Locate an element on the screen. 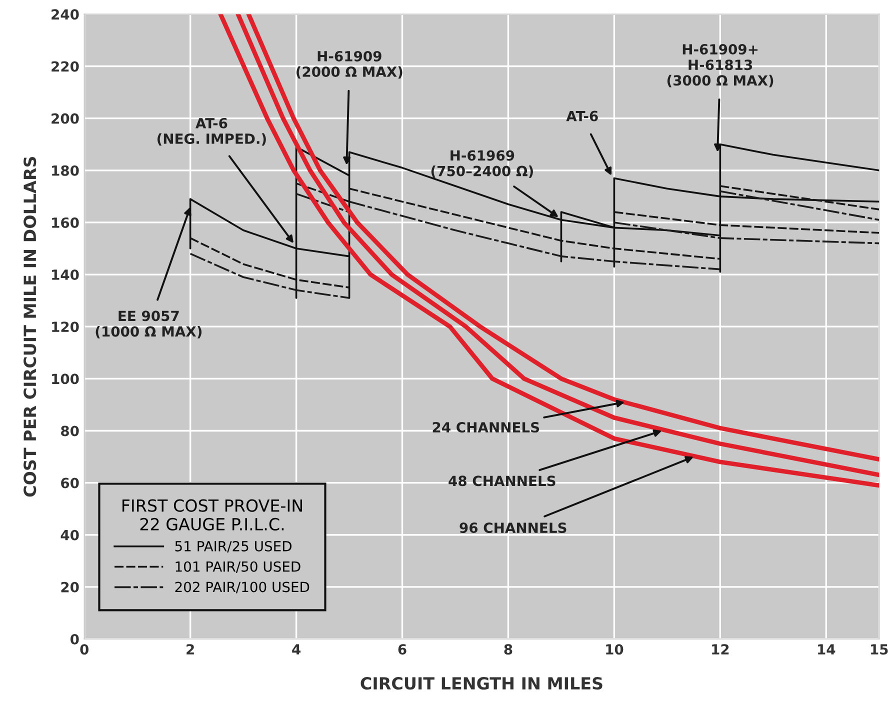 Image resolution: width=888 pixels, height=710 pixels. annotation: 24 CHANNELS is located at coordinates (486, 427).